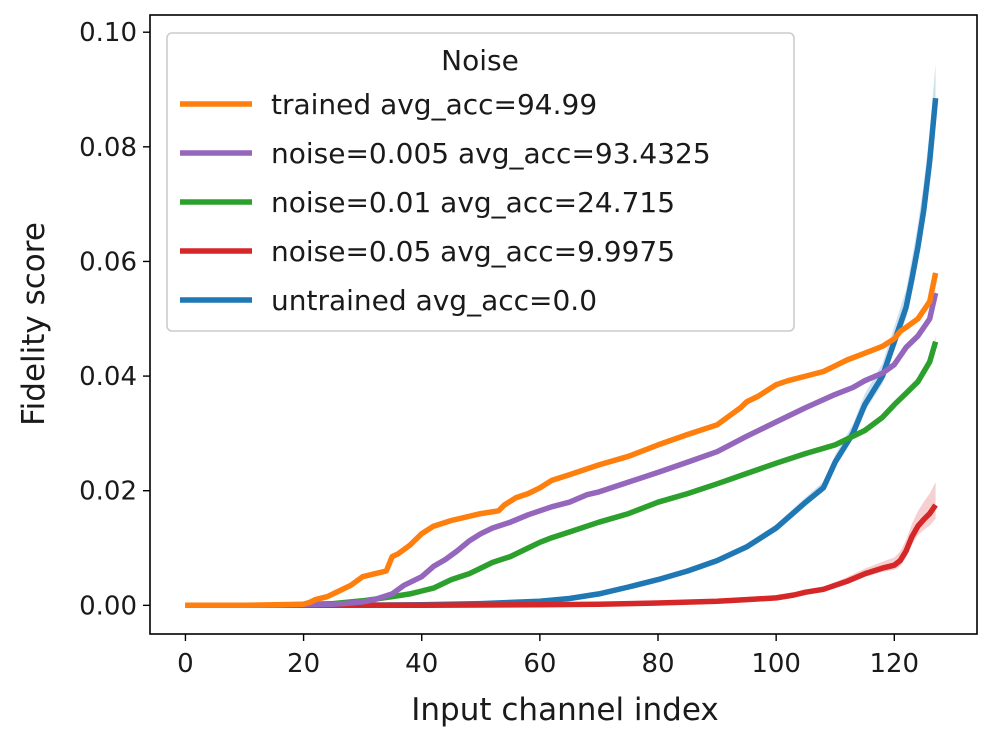 Image resolution: width=997 pixels, height=745 pixels. What do you see at coordinates (491, 153) in the screenshot?
I see `legend-label-1: noise=0.005 avg_acc=93.4325` at bounding box center [491, 153].